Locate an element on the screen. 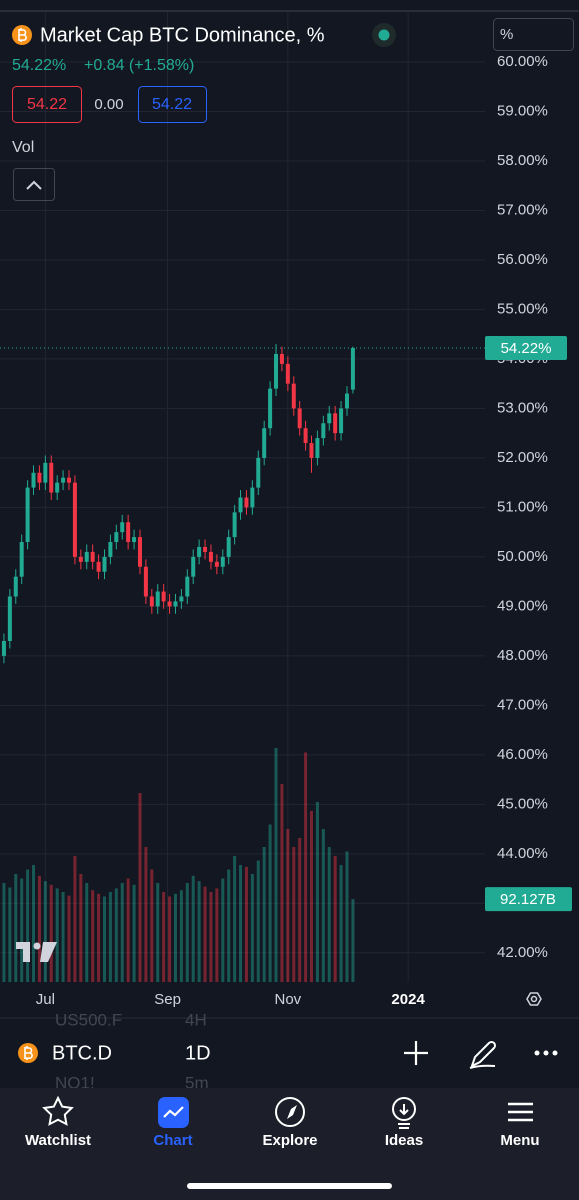 The width and height of the screenshot is (579, 1200). interval: 1D is located at coordinates (198, 1053).